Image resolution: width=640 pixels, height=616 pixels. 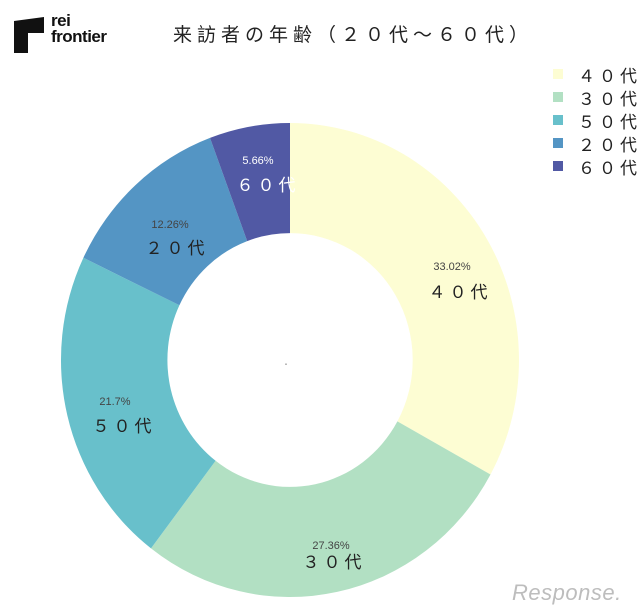 I want to click on logo-line-2: frontier, so click(x=79, y=36).